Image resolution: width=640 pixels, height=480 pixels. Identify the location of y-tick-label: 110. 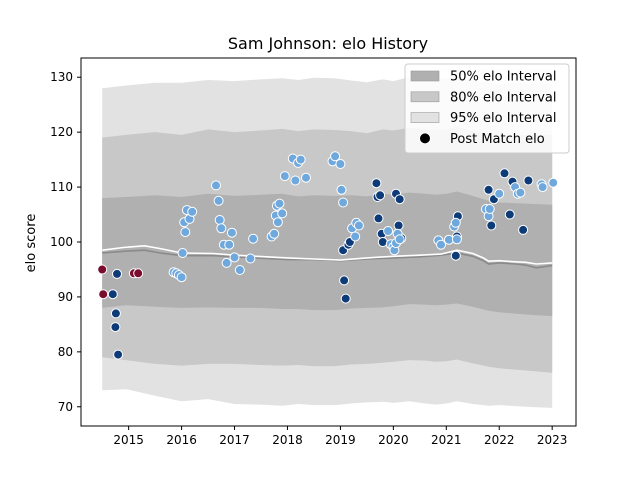
(61, 187).